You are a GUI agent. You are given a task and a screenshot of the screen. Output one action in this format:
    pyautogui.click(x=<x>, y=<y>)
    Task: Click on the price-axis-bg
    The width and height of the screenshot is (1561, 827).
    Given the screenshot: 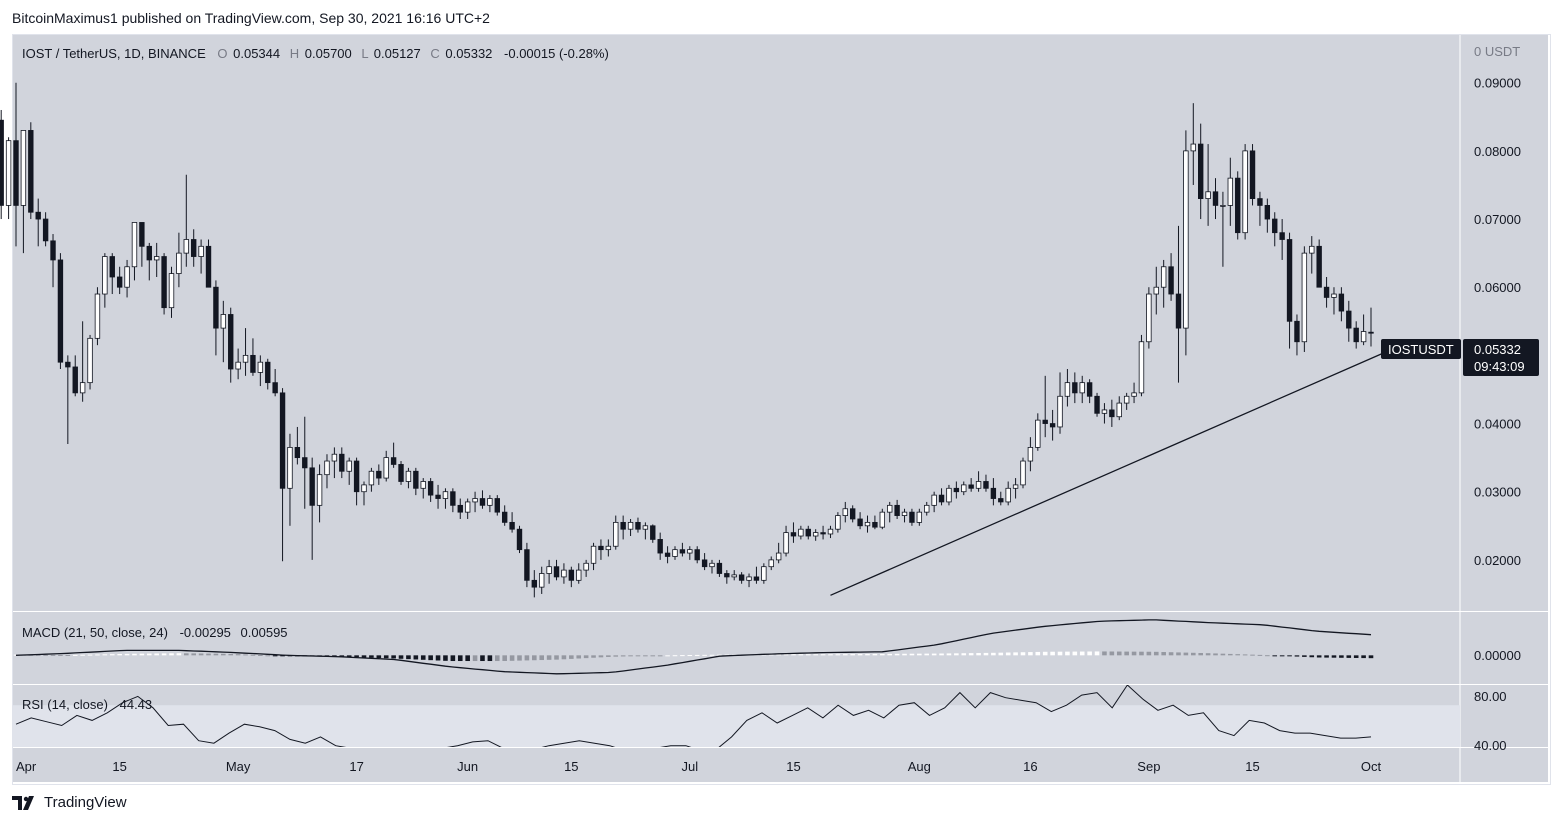 What is the action you would take?
    pyautogui.click(x=1504, y=323)
    